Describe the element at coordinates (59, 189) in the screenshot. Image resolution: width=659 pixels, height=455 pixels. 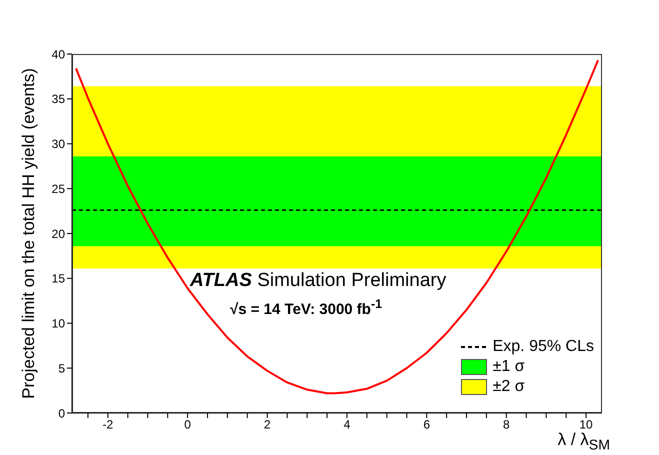
I see `y-tick-label: 25` at that location.